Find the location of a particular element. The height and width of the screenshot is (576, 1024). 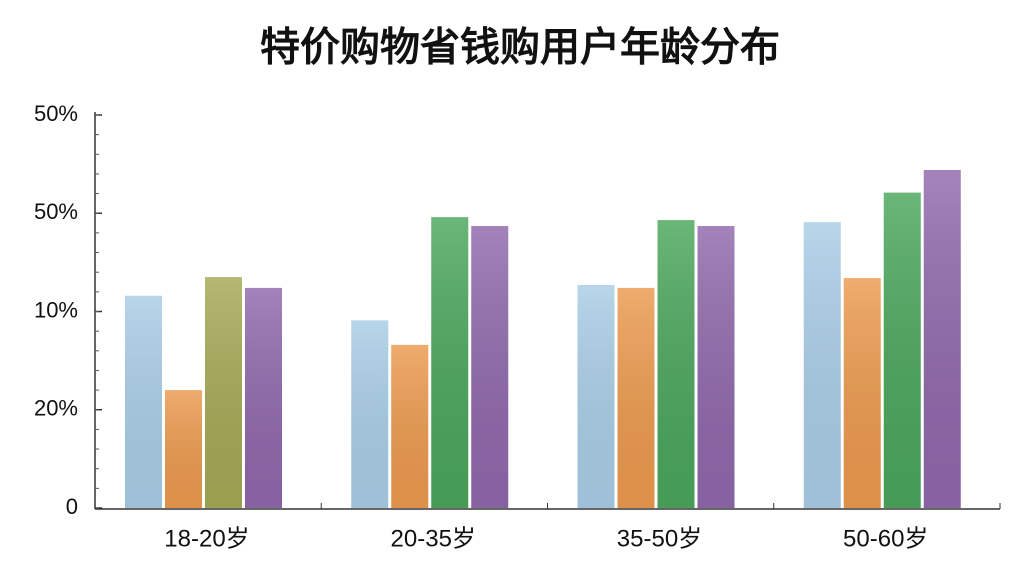

chart-title: 特价购物省钱购用户年龄分布 is located at coordinates (520, 48).